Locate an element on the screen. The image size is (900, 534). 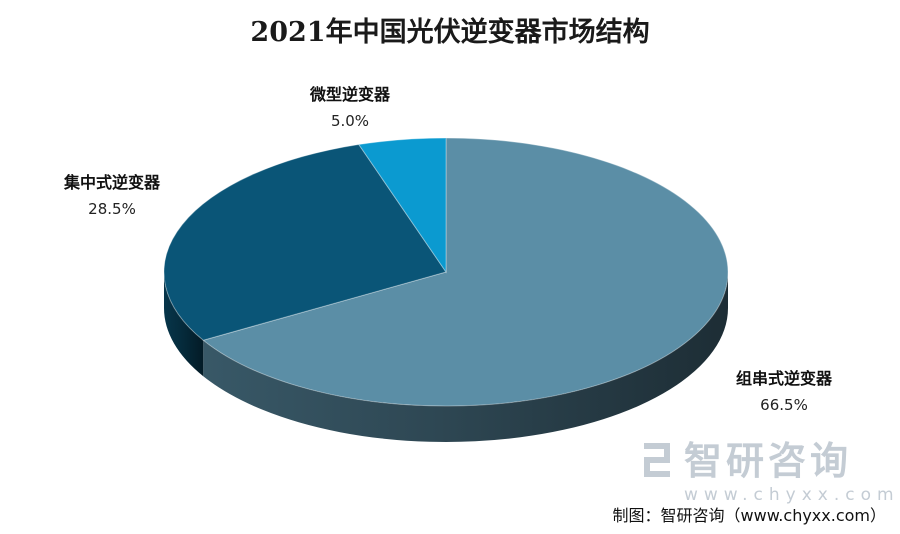
watermark-logo-icon is located at coordinates (657, 460).